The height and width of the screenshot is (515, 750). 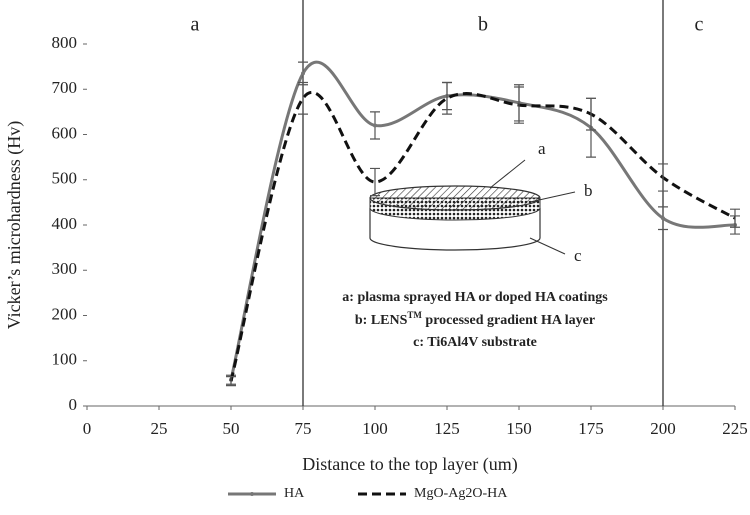 What do you see at coordinates (735, 428) in the screenshot?
I see `x-tick-label: 225` at bounding box center [735, 428].